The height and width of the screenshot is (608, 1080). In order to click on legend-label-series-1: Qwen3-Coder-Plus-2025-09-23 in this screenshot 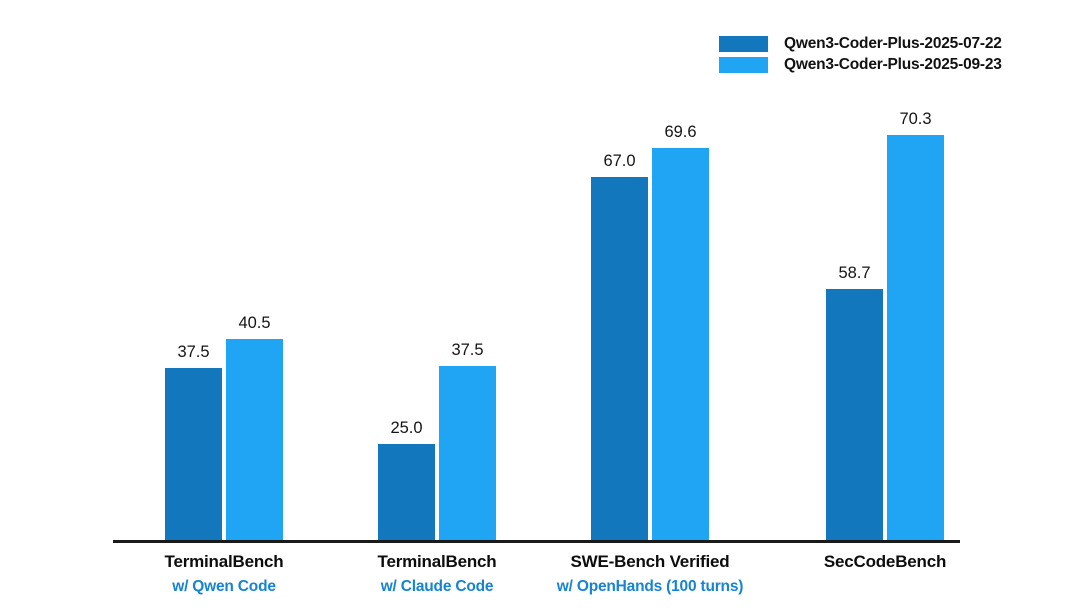, I will do `click(893, 64)`.